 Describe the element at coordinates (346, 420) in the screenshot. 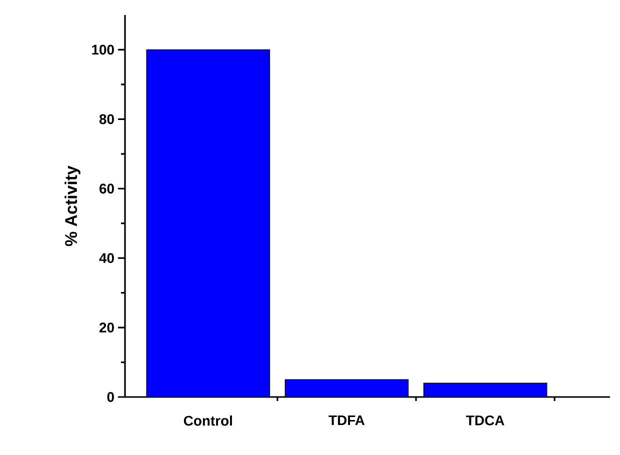

I see `x-tick-label: TDFA` at that location.